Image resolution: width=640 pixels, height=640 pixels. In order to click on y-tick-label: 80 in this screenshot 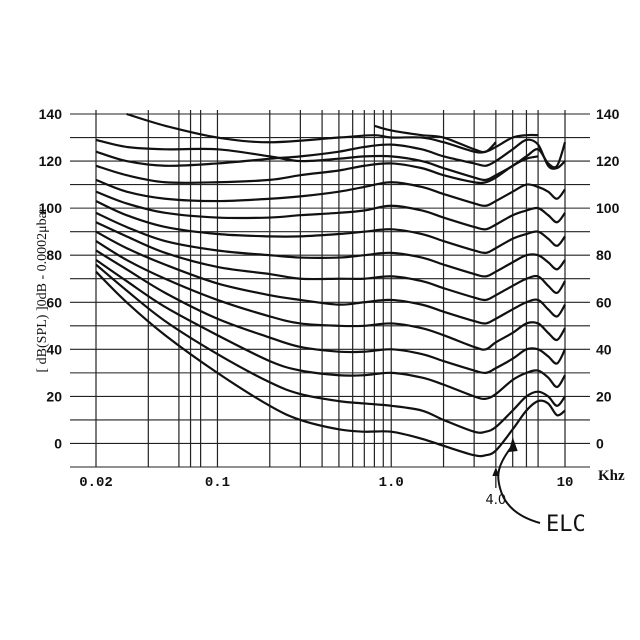, I will do `click(604, 255)`.